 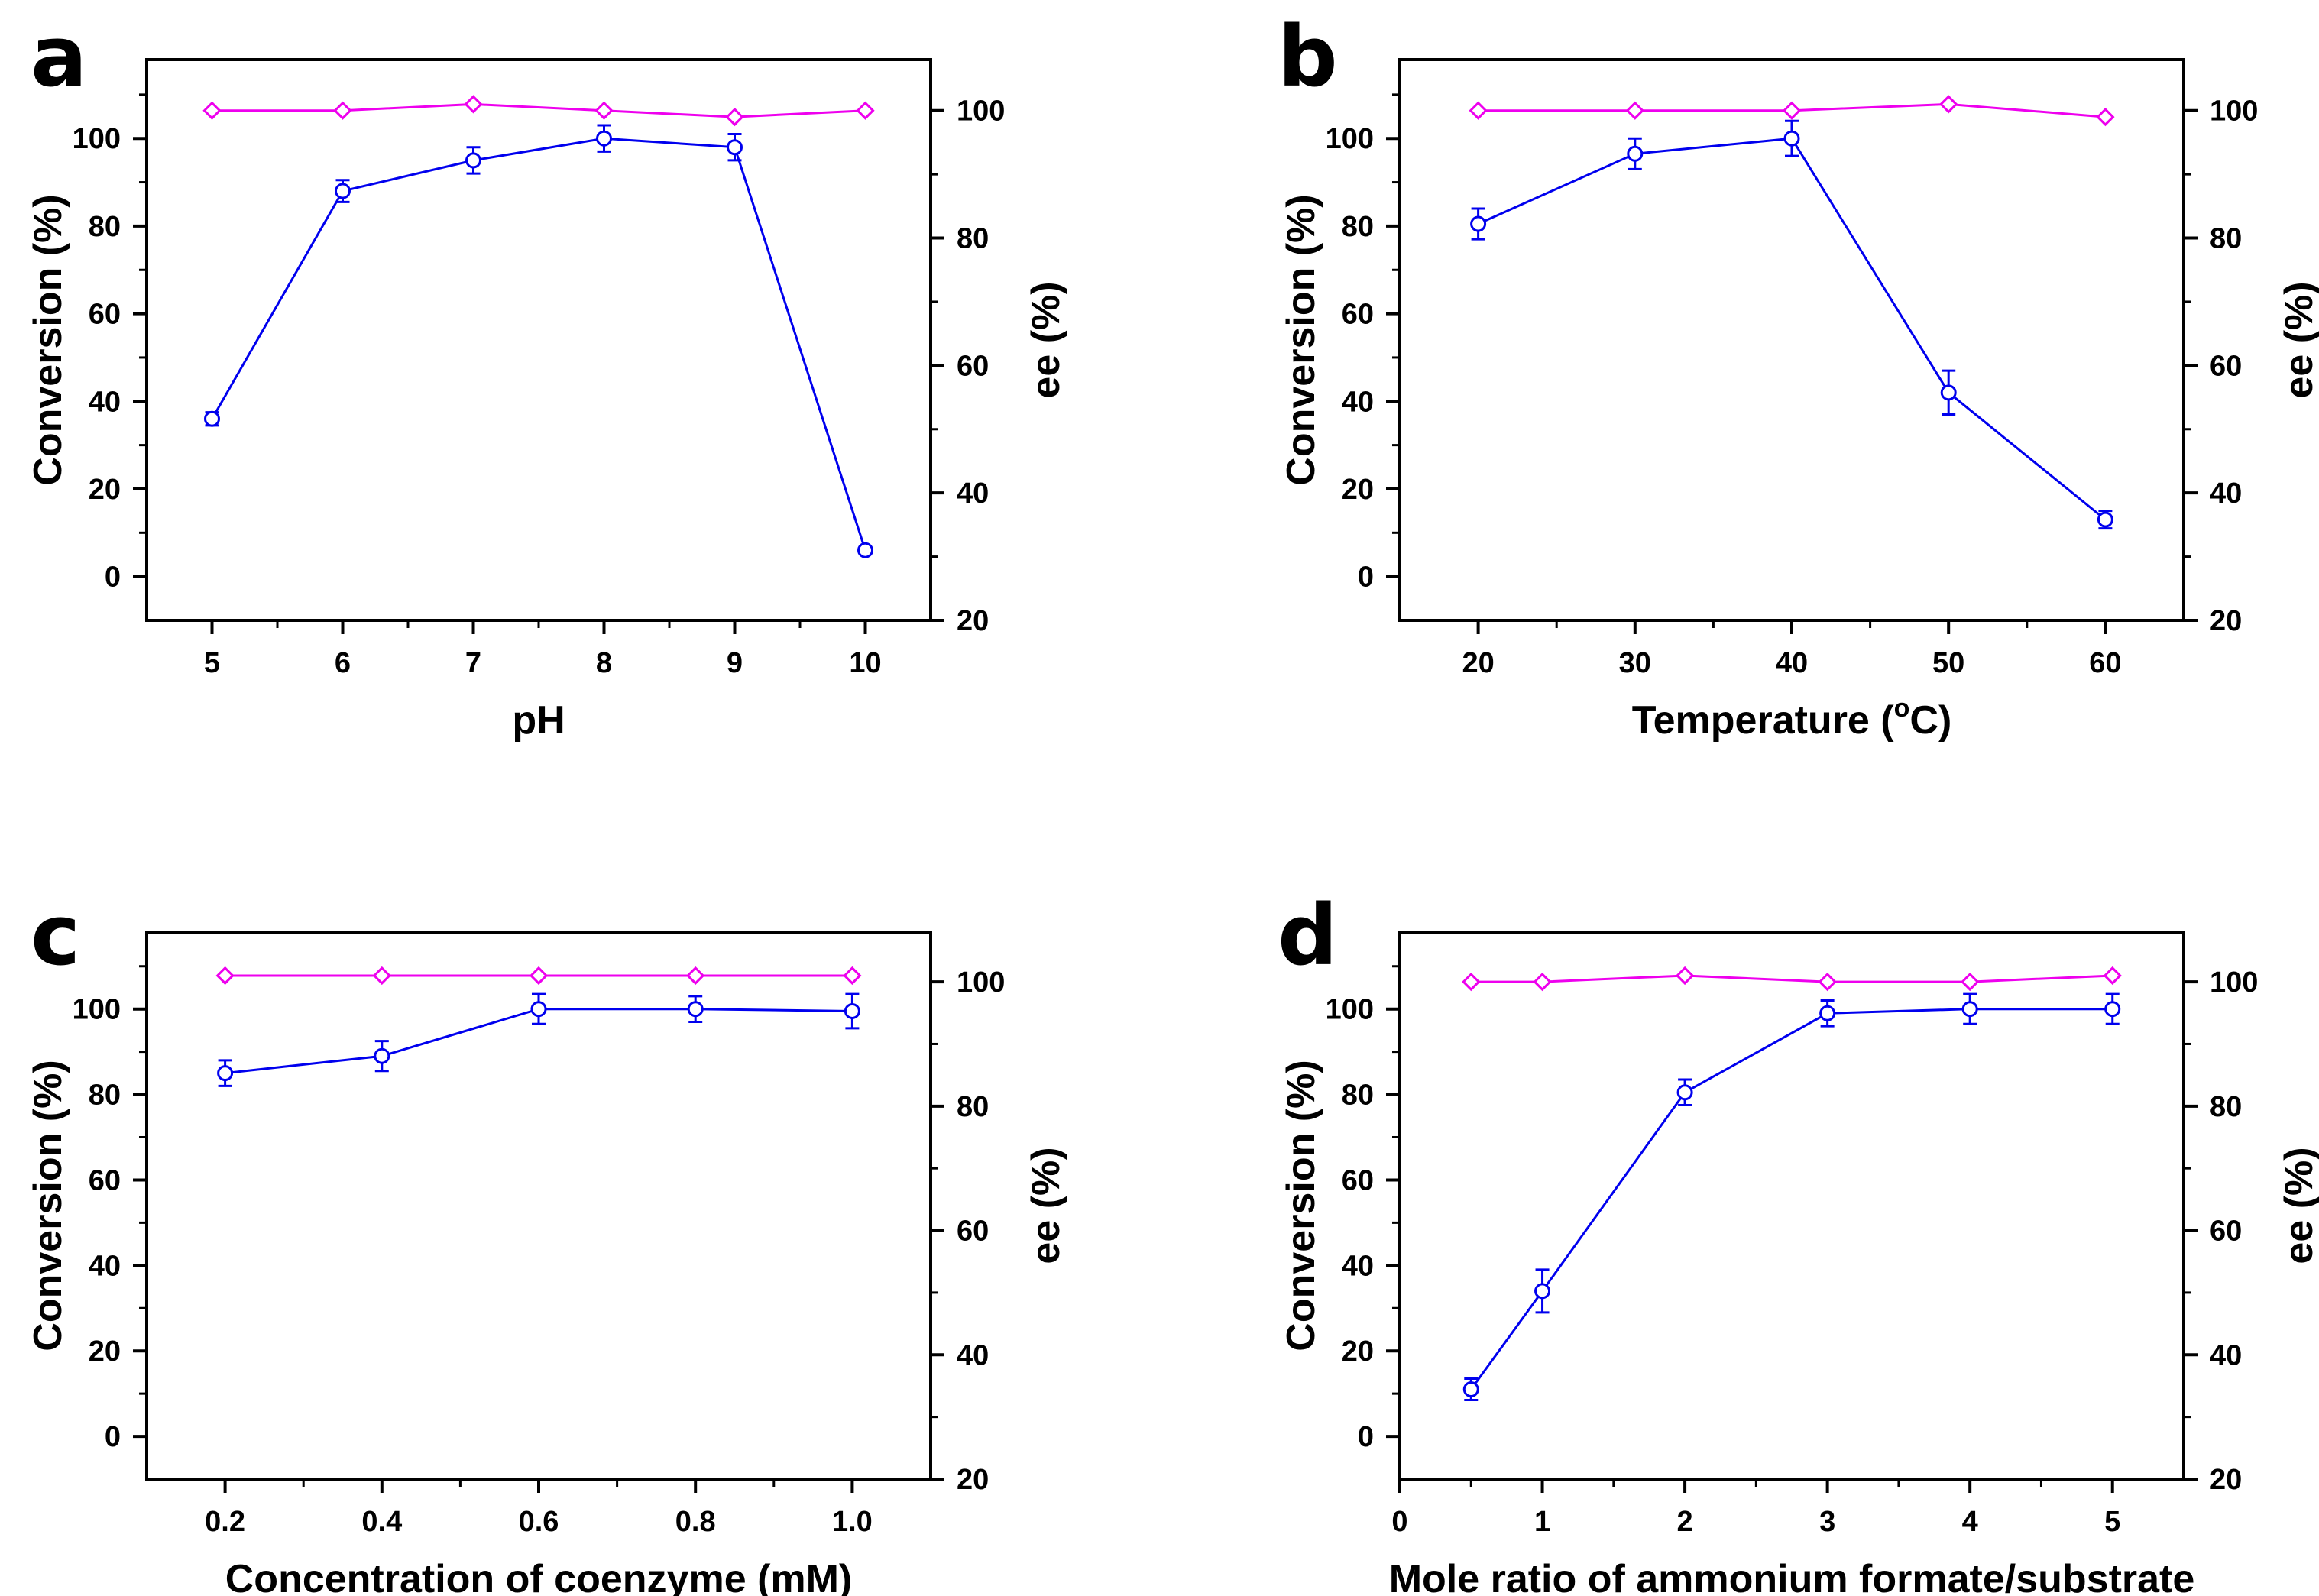 What do you see at coordinates (1930, 720) in the screenshot?
I see `x-axis-title-part: C)` at bounding box center [1930, 720].